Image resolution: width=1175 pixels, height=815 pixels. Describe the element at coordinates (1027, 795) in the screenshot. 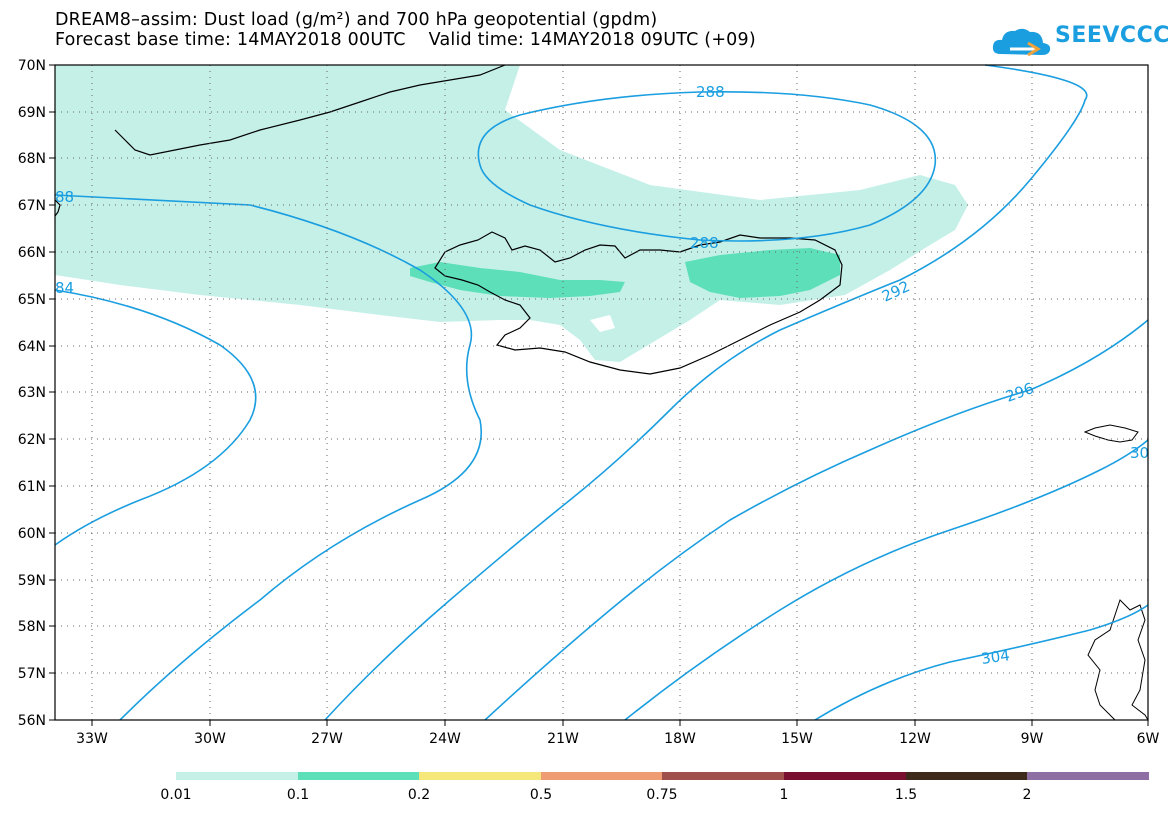

I see `colorbar-label-2: 2` at that location.